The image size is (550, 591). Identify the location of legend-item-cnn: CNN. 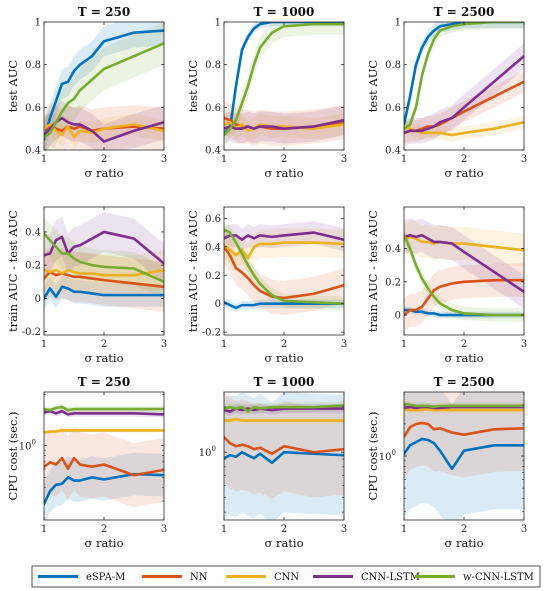
(262, 577).